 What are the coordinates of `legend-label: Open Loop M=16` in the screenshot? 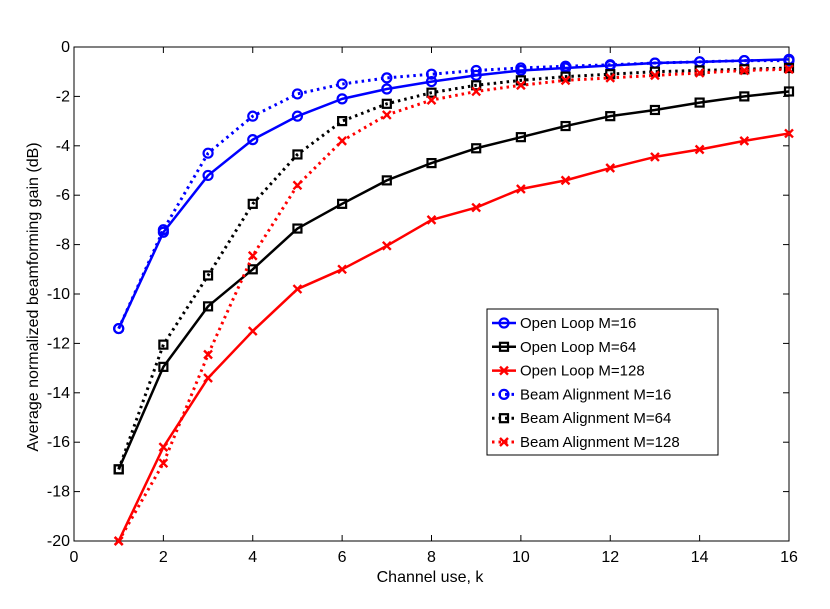 It's located at (578, 323).